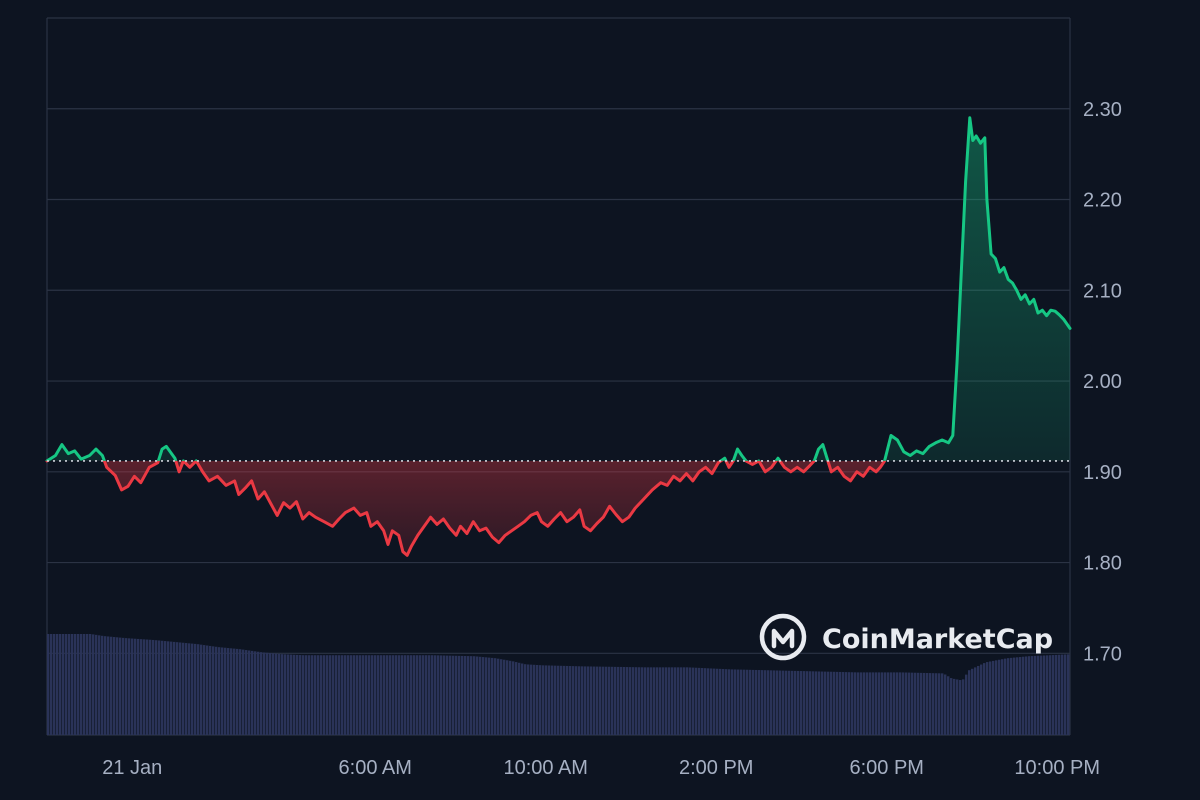  Describe the element at coordinates (545, 768) in the screenshot. I see `x-tick-label: 10:00 AM` at that location.